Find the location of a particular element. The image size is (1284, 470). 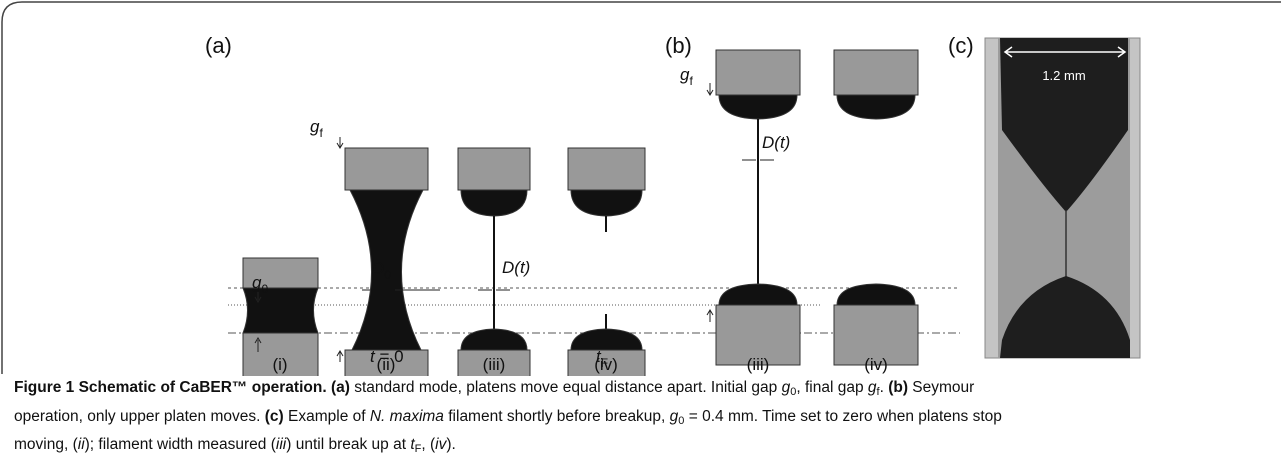

caption-text: Seymour is located at coordinates (941, 387).